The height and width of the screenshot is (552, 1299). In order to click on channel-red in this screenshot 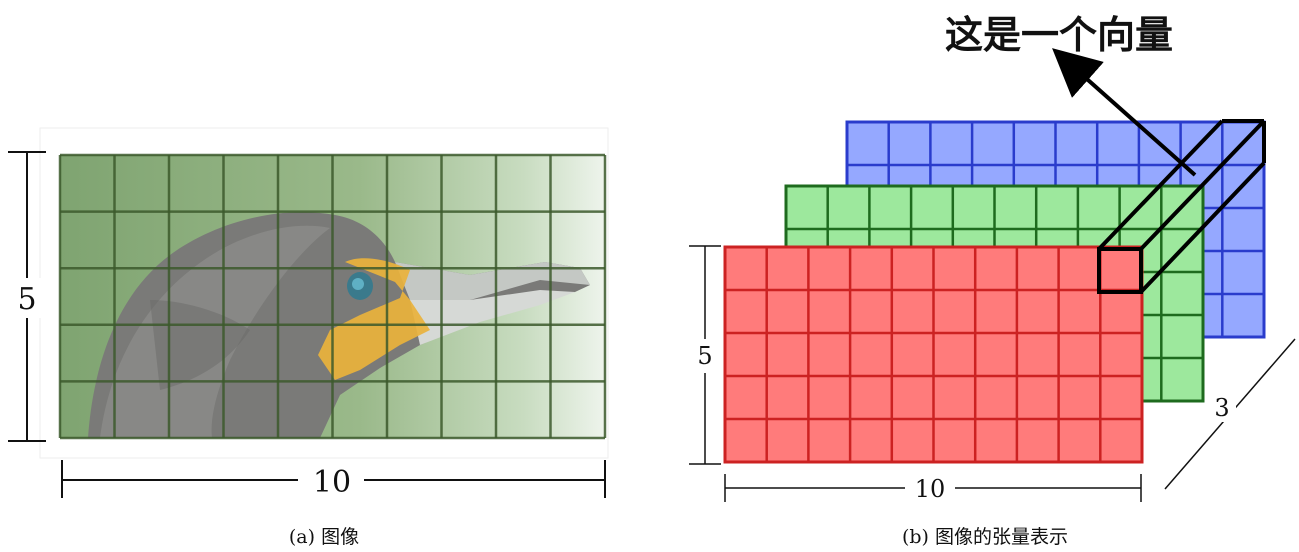, I will do `click(933, 354)`.